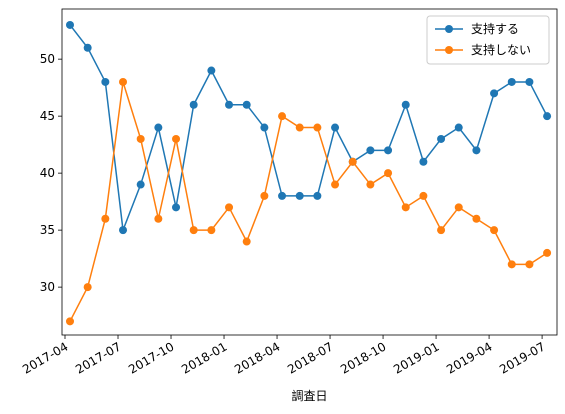  I want to click on x-tick-label: 2018-01, so click(204, 357).